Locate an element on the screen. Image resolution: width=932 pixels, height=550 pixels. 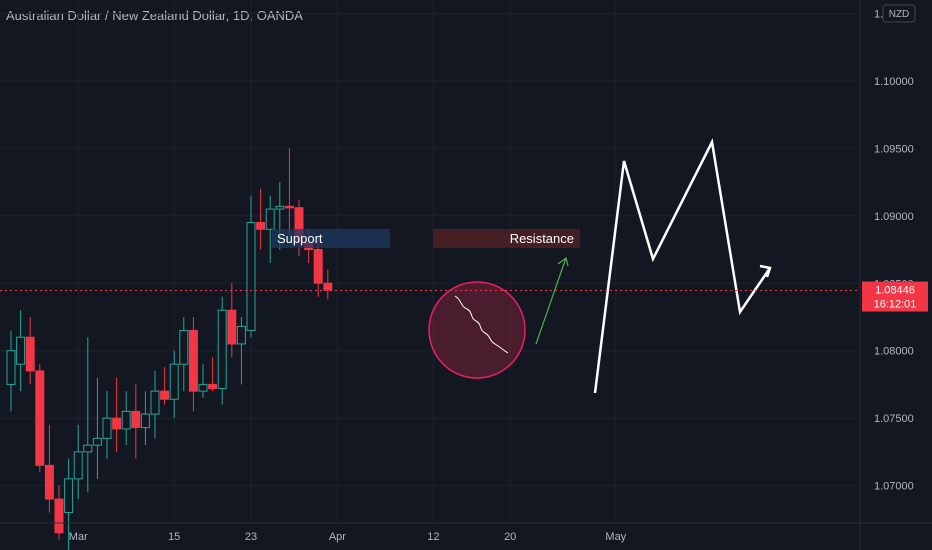
squiggle-line is located at coordinates (481, 324).